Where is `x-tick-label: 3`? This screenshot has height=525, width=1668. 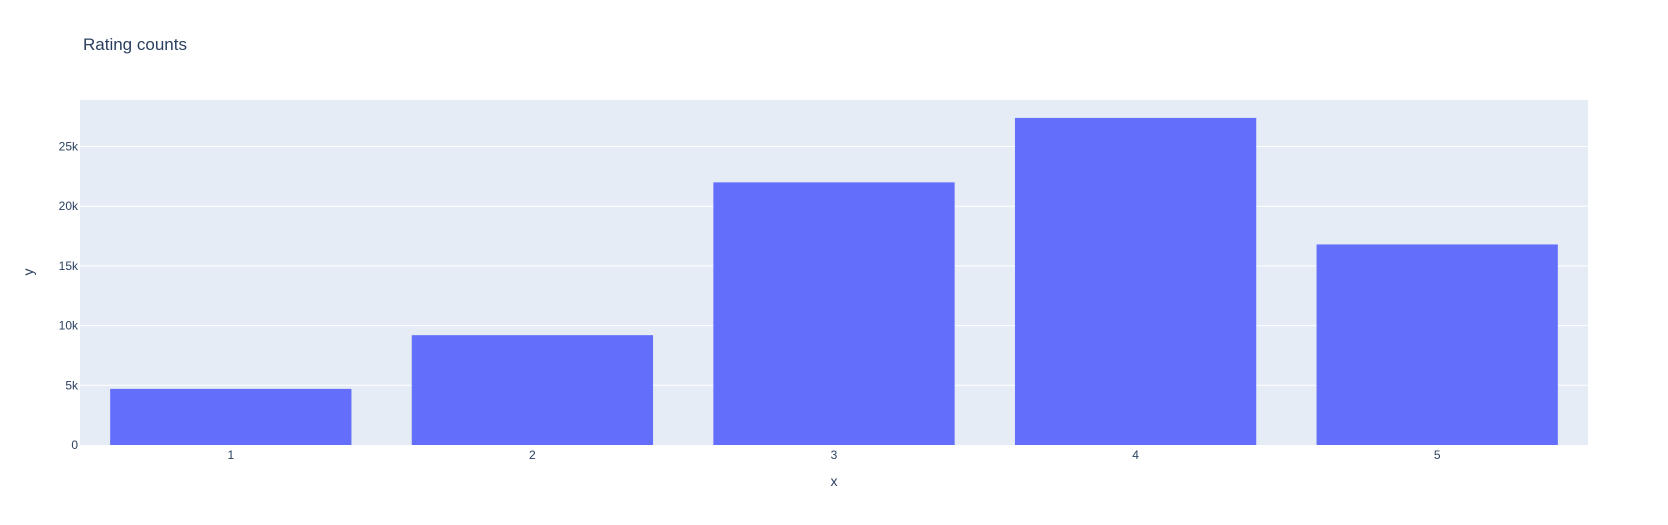 x-tick-label: 3 is located at coordinates (834, 455).